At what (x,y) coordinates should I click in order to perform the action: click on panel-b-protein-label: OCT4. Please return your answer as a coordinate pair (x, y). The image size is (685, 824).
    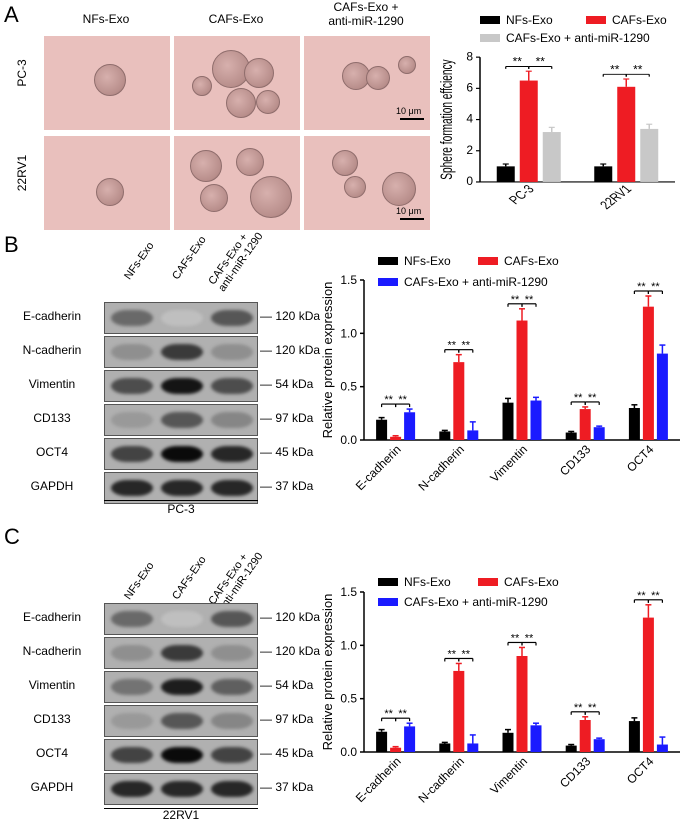
    Looking at the image, I should click on (51, 452).